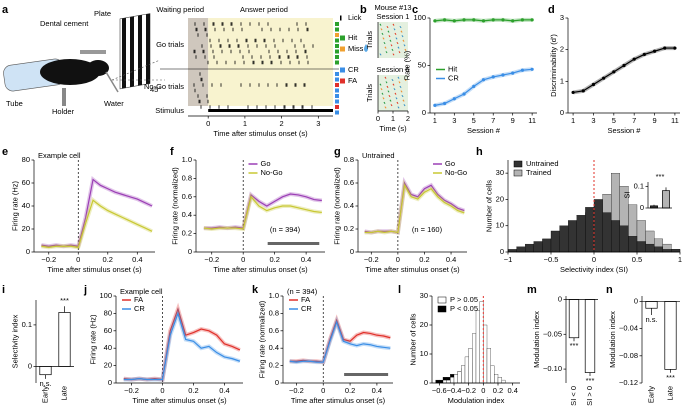  What do you see at coordinates (338, 400) in the screenshot?
I see `x-axis-label: Time after stimulus onset (s)` at bounding box center [338, 400].